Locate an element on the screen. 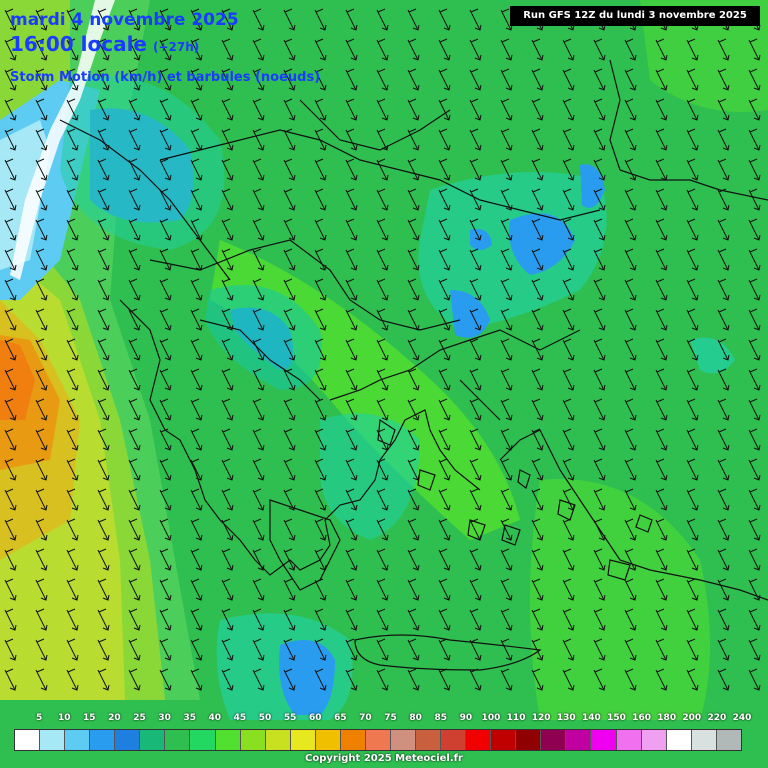  legend-label: 120 is located at coordinates (541, 718).